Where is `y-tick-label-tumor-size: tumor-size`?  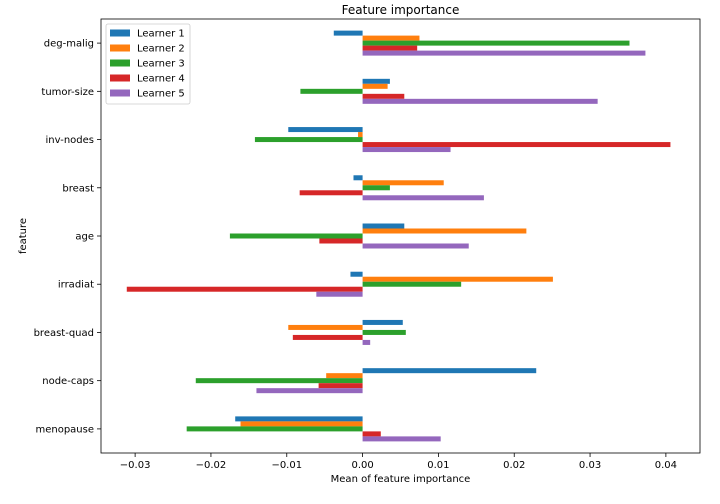
y-tick-label-tumor-size: tumor-size is located at coordinates (67, 92).